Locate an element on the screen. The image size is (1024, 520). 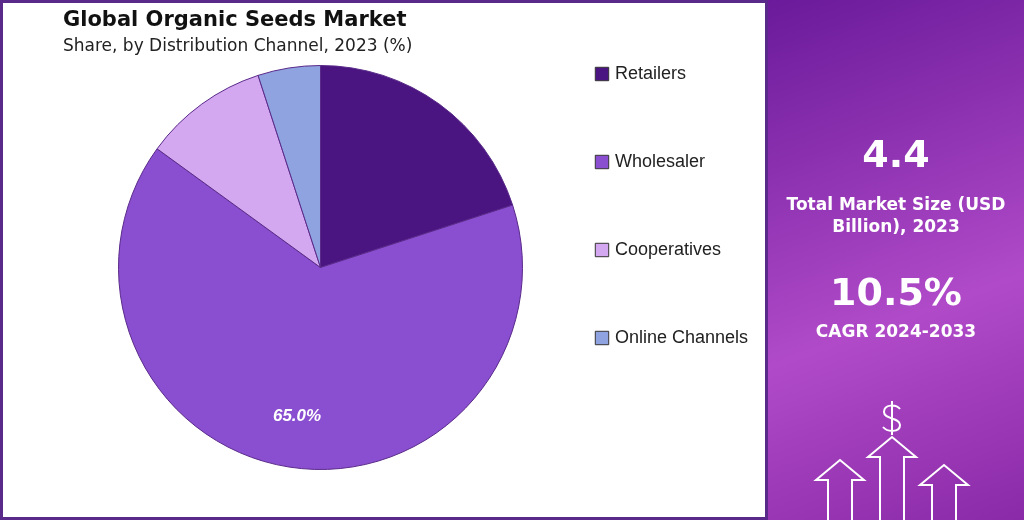
legend-label: Retailers is located at coordinates (651, 73).